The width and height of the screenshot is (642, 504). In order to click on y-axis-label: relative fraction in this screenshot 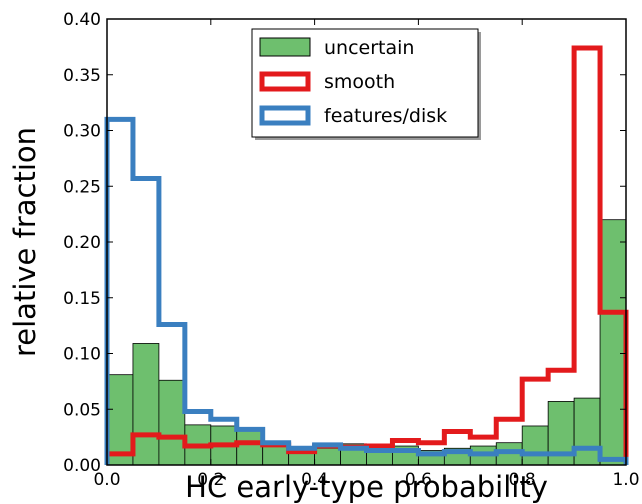, I will do `click(25, 242)`.